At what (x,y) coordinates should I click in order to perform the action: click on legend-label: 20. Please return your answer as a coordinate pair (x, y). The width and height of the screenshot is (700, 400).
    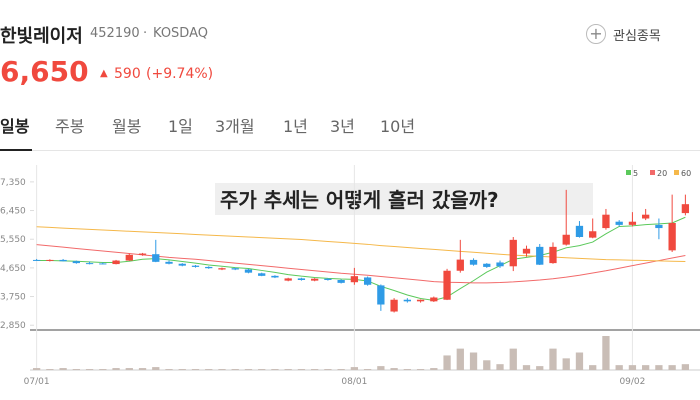
    Looking at the image, I should click on (662, 173).